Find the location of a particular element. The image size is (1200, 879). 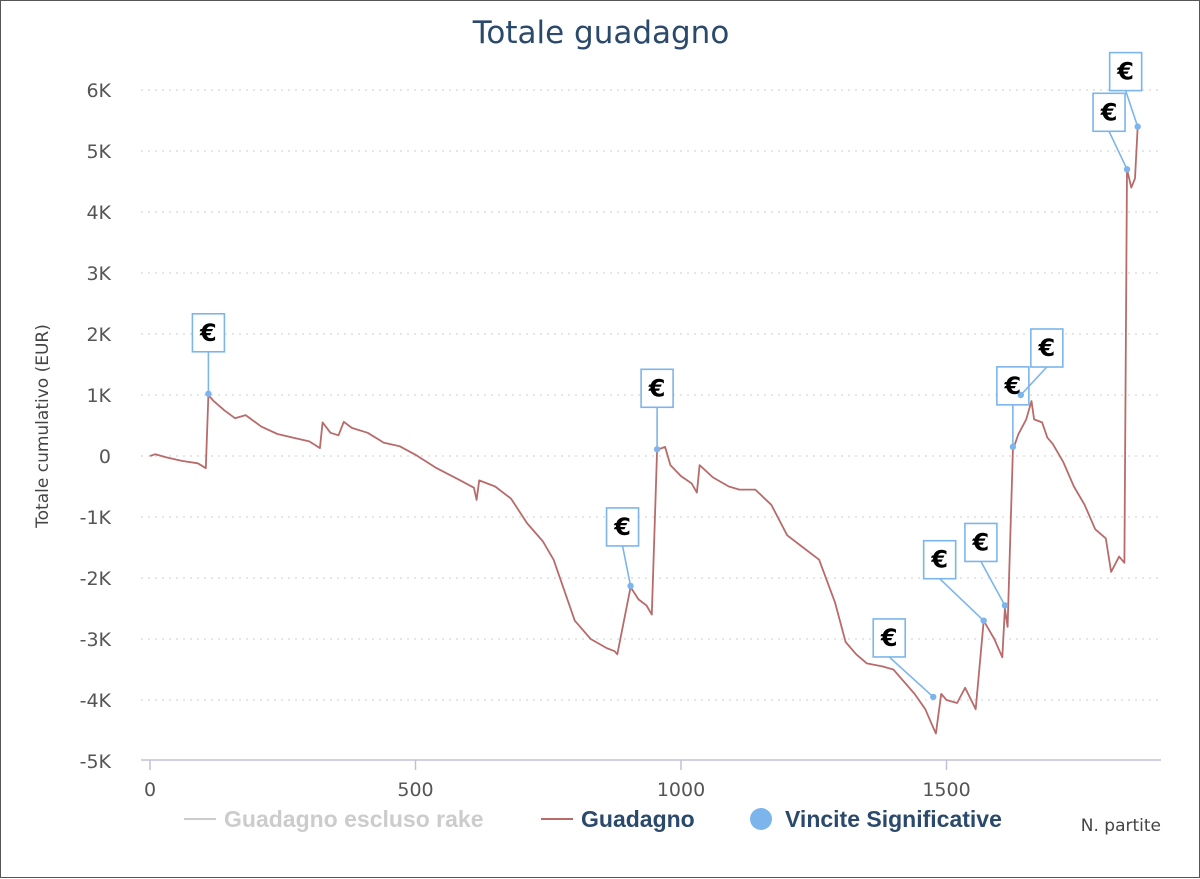

y-tick-label: -2K is located at coordinates (96, 579).